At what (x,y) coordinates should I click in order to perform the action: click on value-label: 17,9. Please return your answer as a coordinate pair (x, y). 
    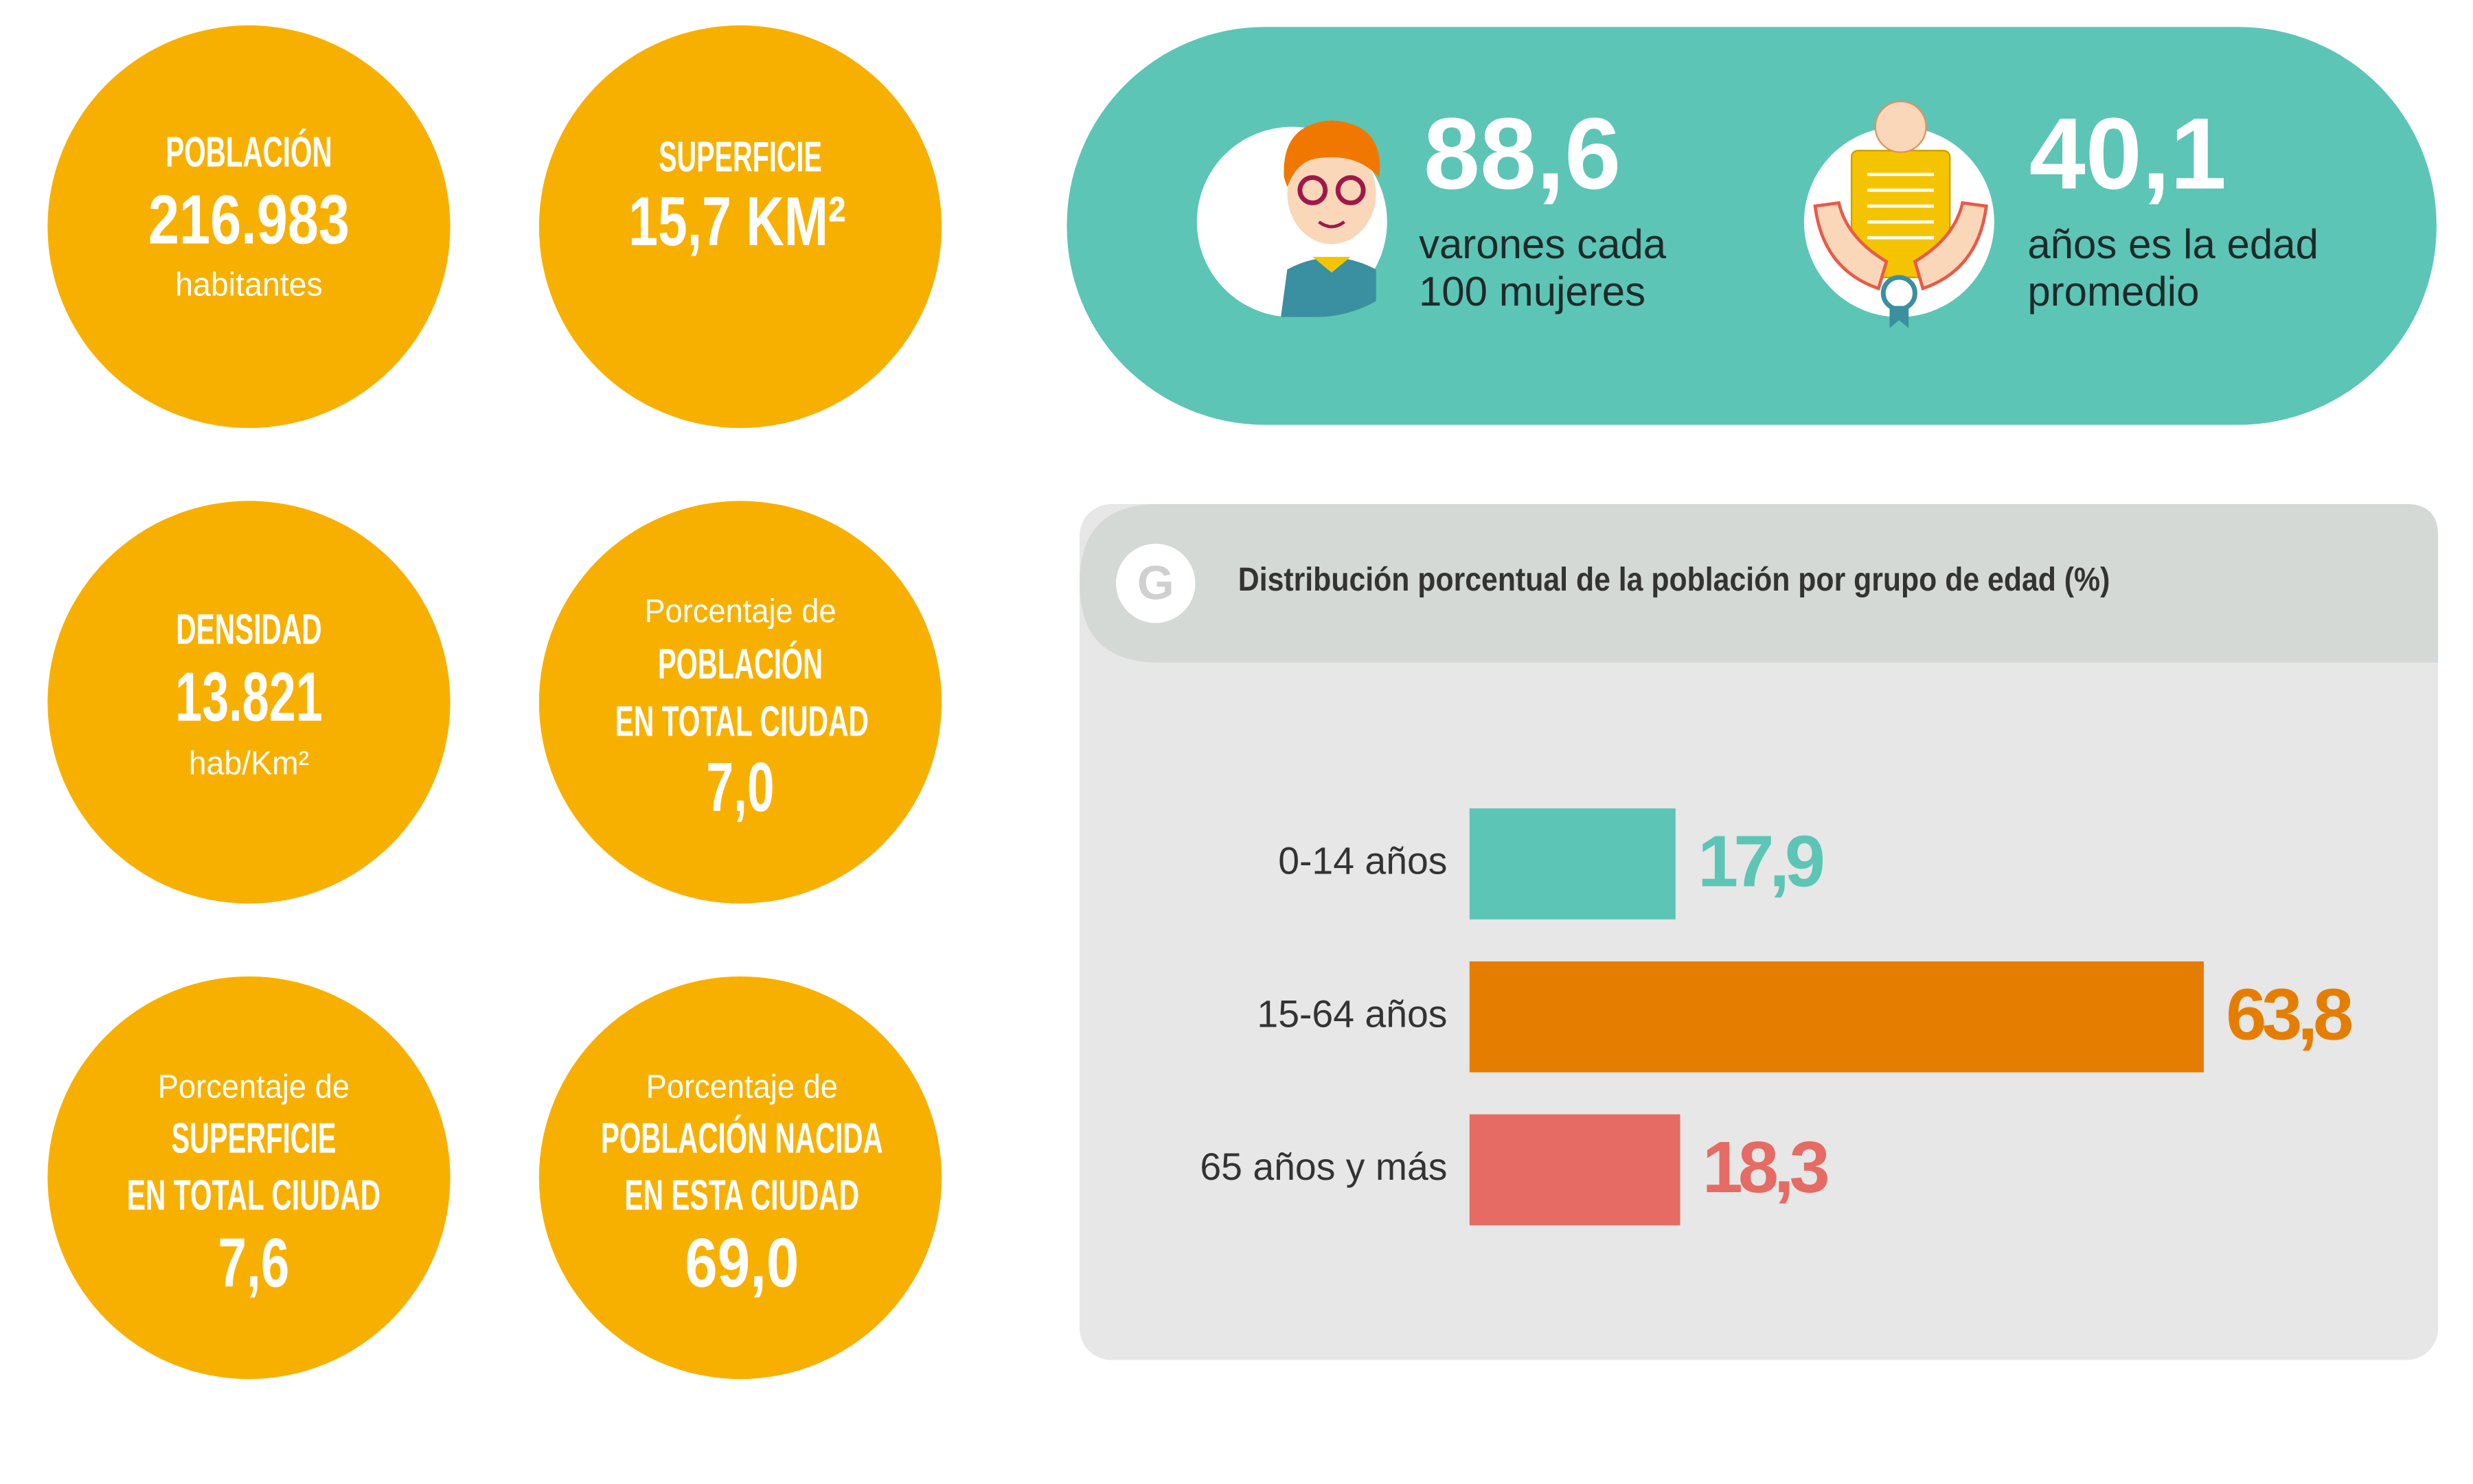
    Looking at the image, I should click on (1760, 862).